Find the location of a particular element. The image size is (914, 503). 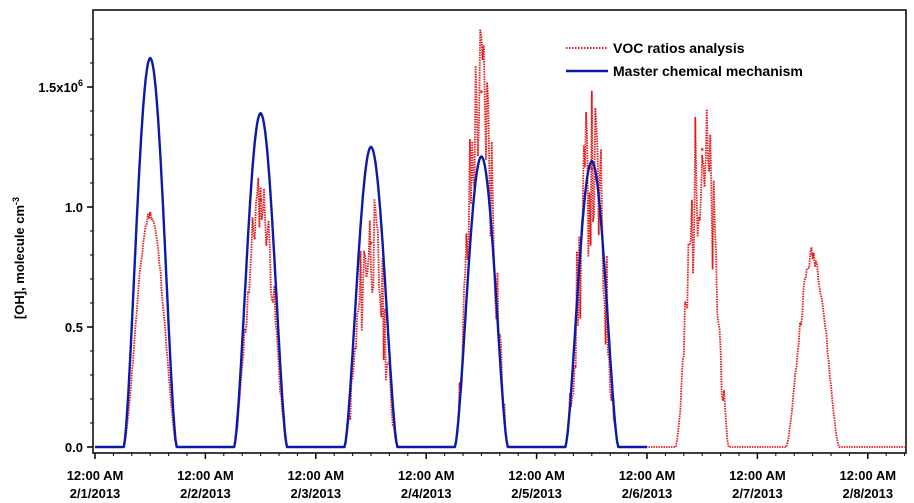

x-tick-date-label: 2/5/2013 is located at coordinates (536, 493).